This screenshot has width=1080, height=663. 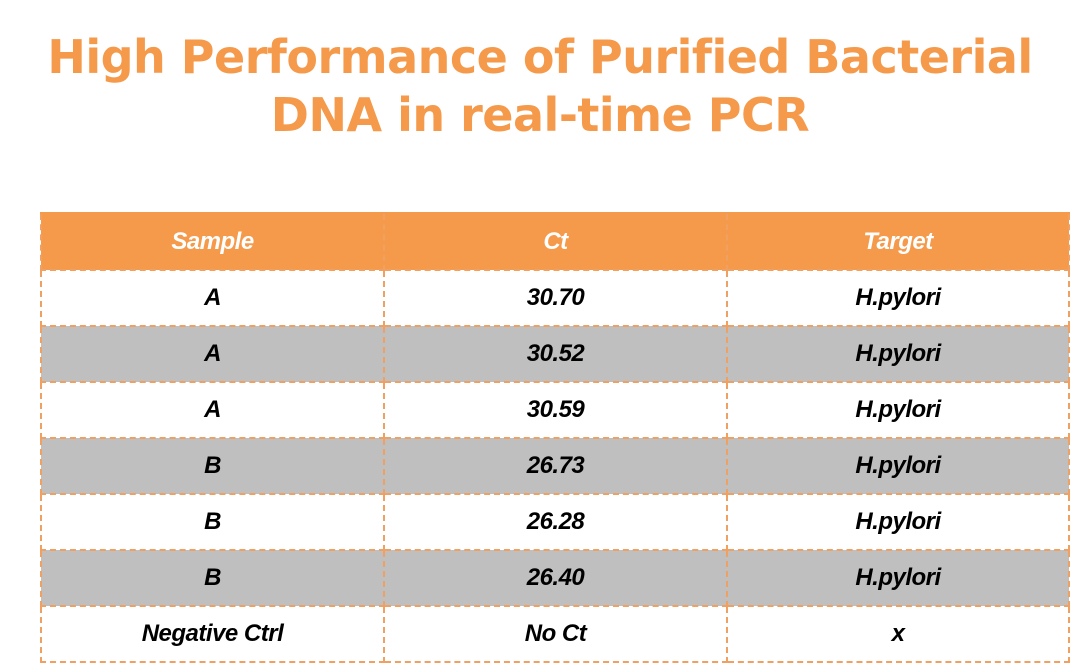 I want to click on table-row: Negative Ctrl No Ct x, so click(x=555, y=634).